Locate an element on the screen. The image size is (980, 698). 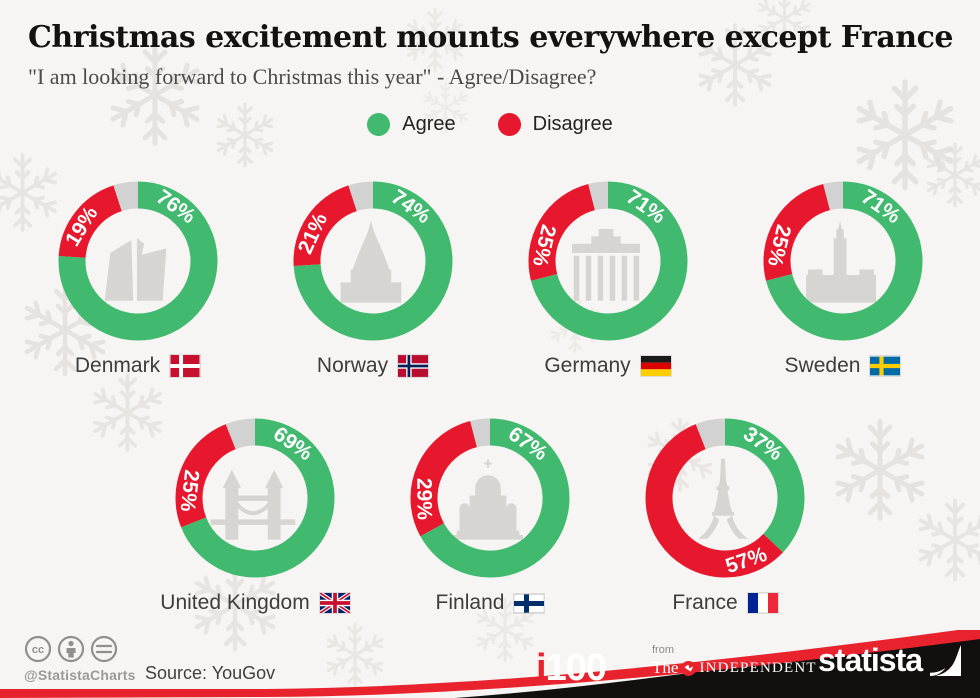
country-name: France is located at coordinates (705, 602).